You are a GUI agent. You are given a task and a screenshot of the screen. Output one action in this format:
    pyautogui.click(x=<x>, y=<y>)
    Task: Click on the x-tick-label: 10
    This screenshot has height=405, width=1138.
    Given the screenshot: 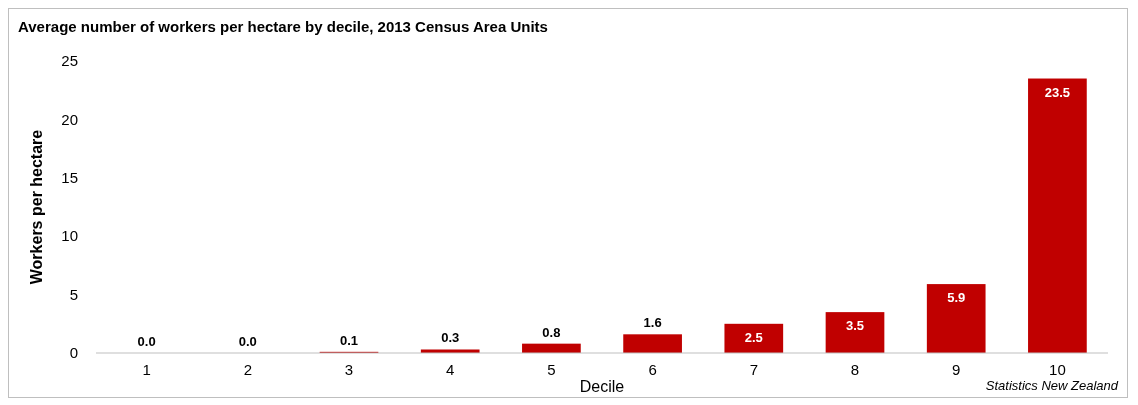 What is the action you would take?
    pyautogui.click(x=1057, y=369)
    